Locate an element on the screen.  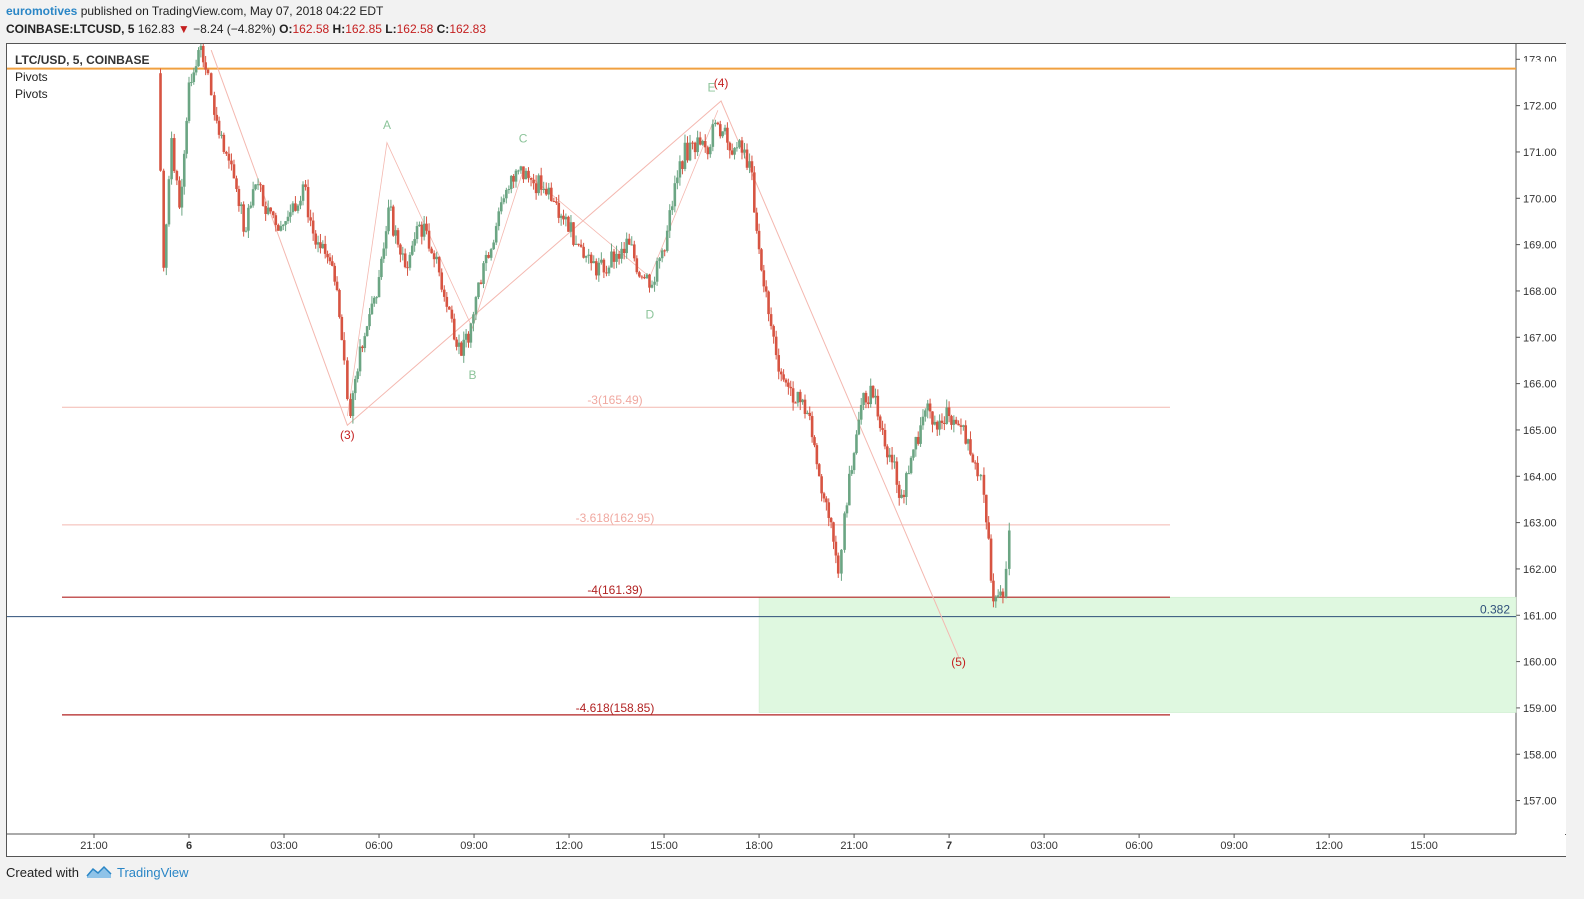
price-axis is located at coordinates (1541, 439).